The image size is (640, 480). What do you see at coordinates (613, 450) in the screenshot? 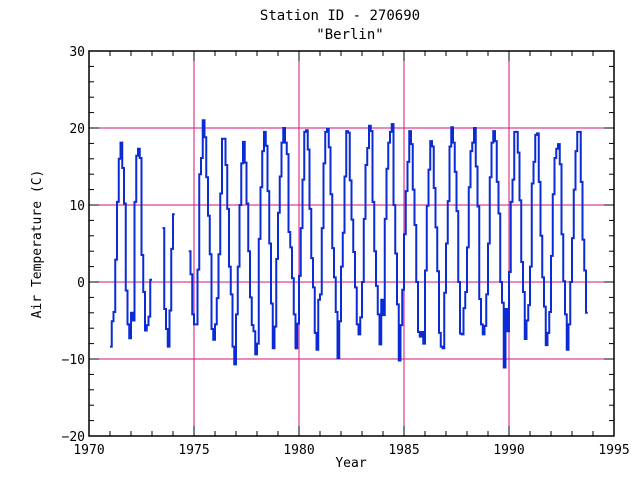
I see `x-tick-label: 1995` at bounding box center [613, 450].